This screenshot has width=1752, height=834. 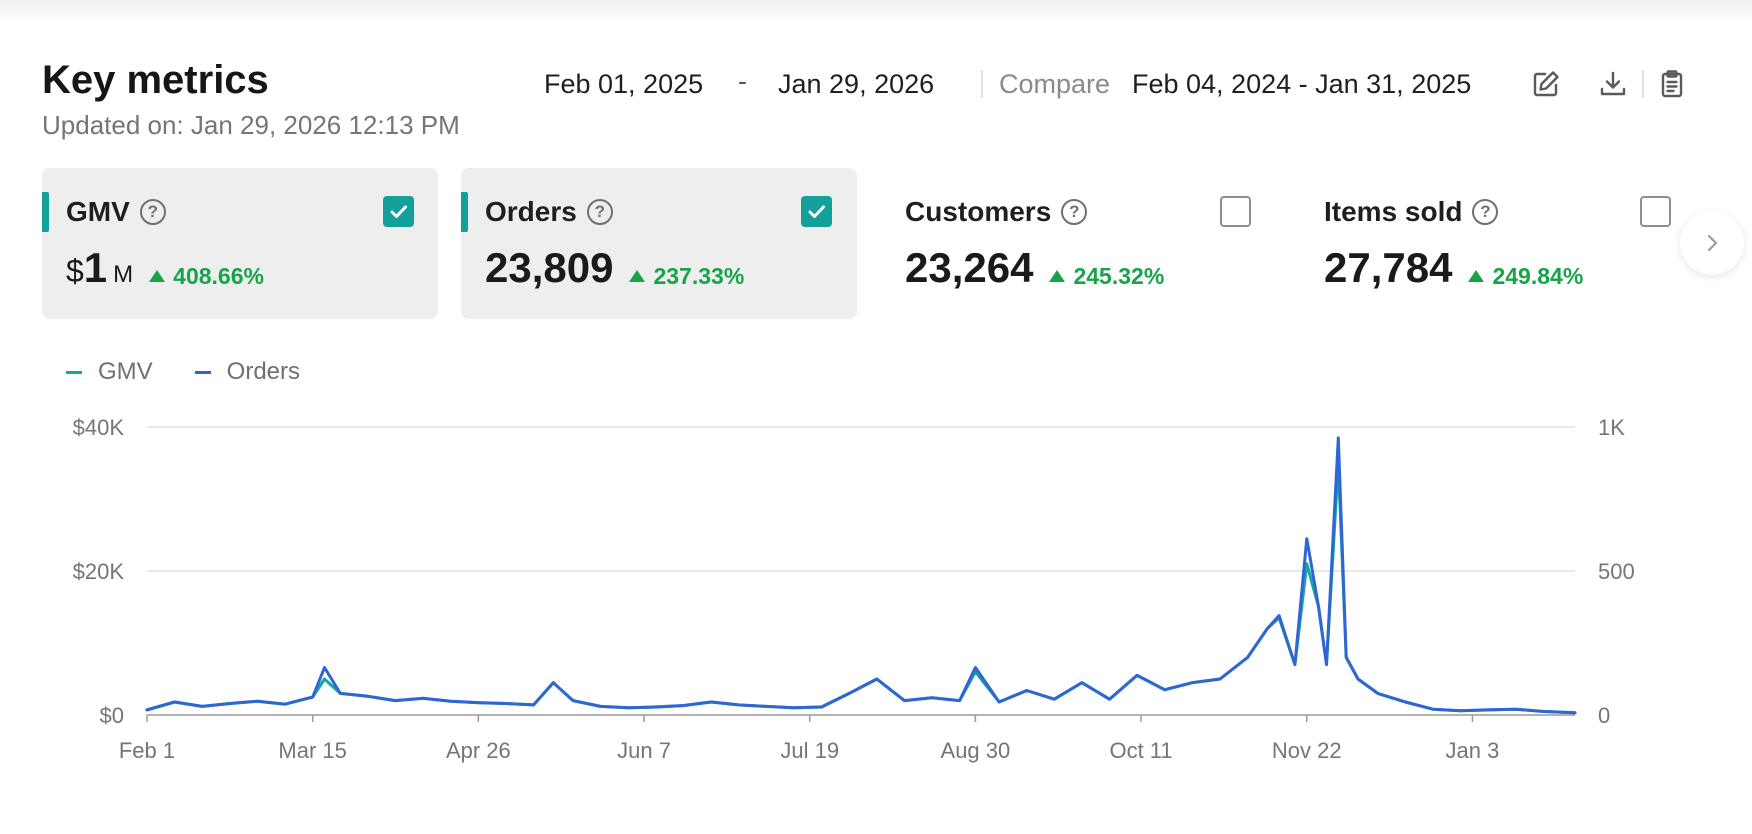 I want to click on metric-value: $ 1 M 408.66%, so click(x=165, y=268).